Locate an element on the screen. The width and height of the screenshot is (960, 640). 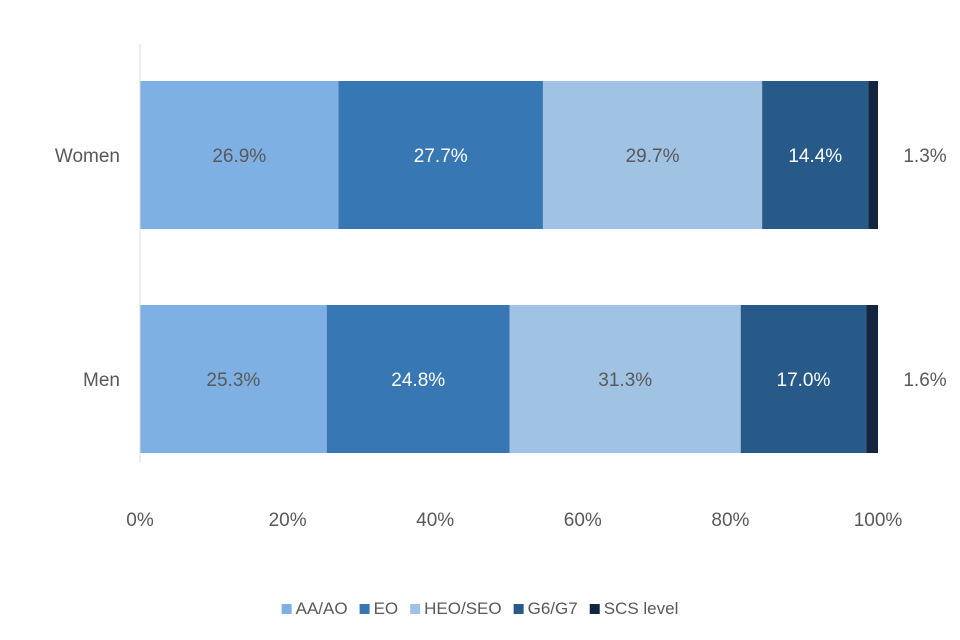
legend: AA/AO EO HEO/SEO G6/G7 SCS level is located at coordinates (480, 608).